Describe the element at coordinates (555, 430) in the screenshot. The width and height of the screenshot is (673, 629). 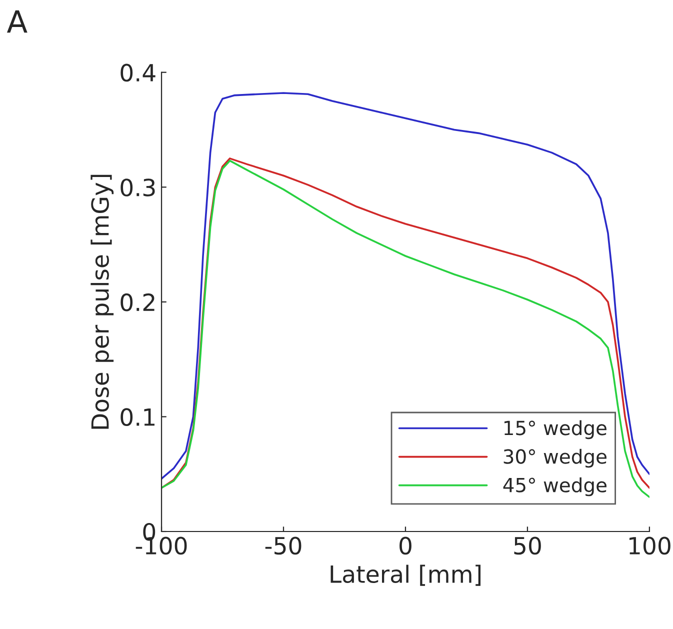
I see `legend-label: 15° wedge` at that location.